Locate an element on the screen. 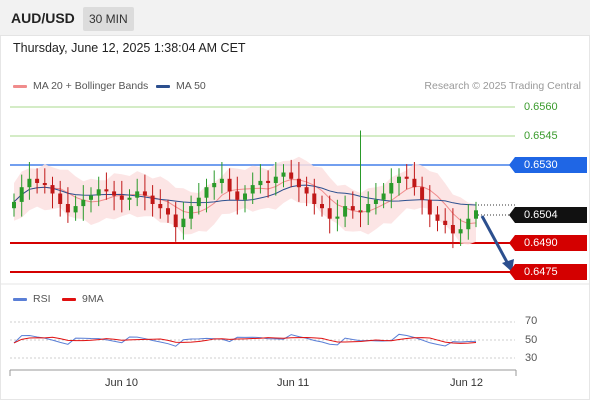  legend-rsi: RSI is located at coordinates (32, 299).